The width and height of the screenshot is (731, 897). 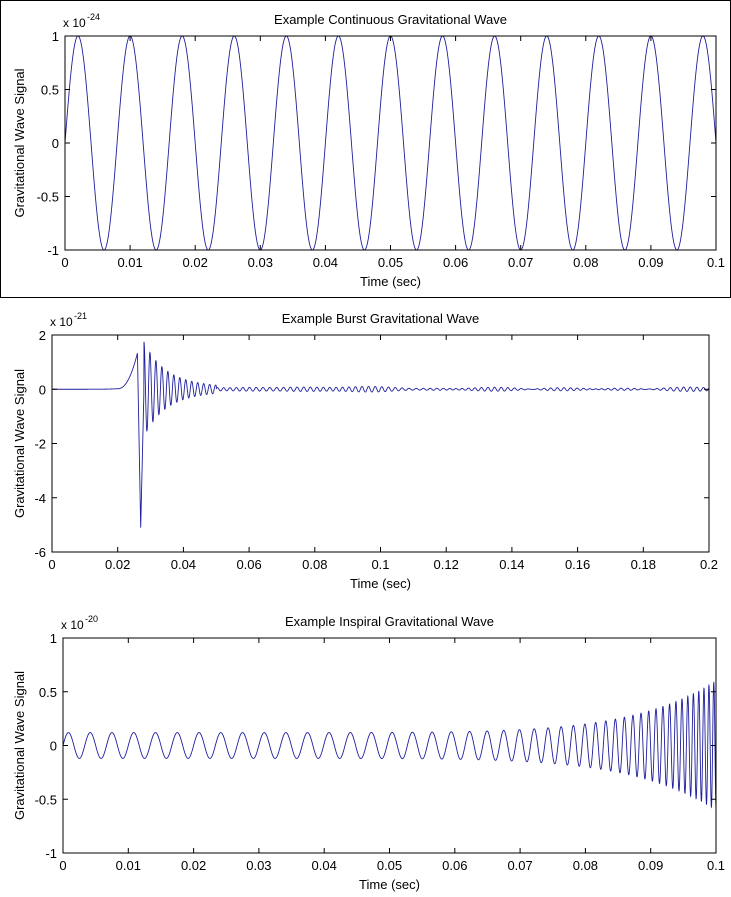 What do you see at coordinates (40, 444) in the screenshot?
I see `y-tick-label: -2` at bounding box center [40, 444].